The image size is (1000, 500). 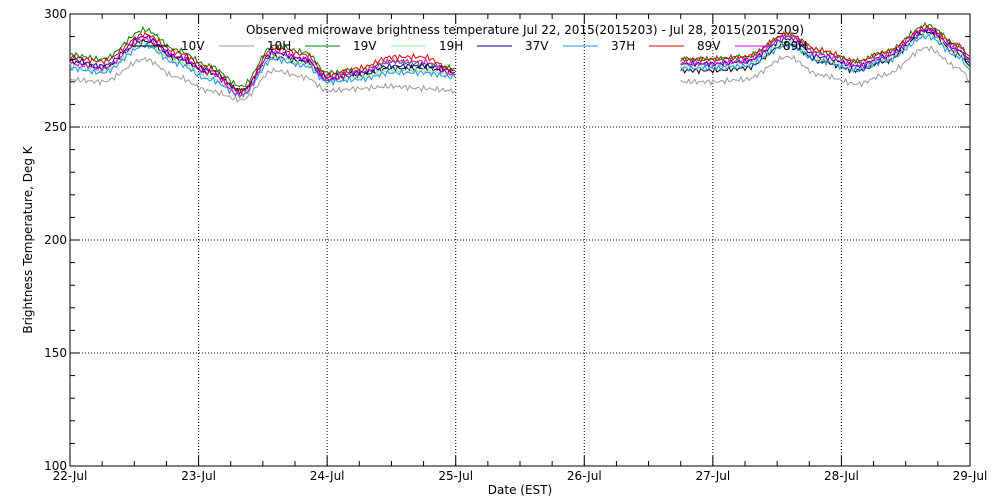 I want to click on x-tick-label: 22-Jul, so click(x=70, y=476).